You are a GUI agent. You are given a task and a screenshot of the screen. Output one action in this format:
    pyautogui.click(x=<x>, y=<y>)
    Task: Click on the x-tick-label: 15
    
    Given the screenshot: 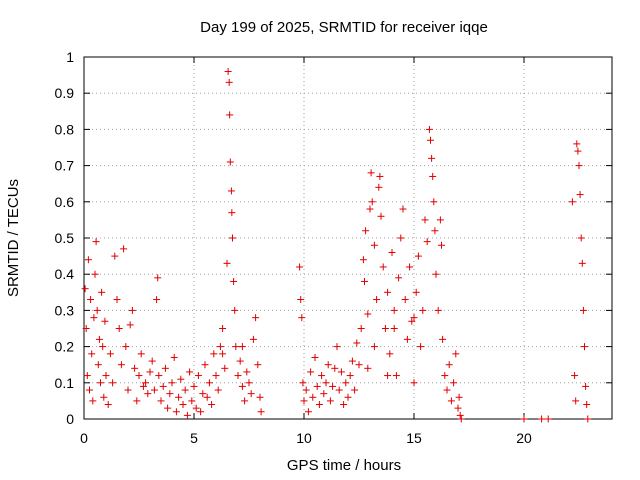 What is the action you would take?
    pyautogui.click(x=414, y=438)
    